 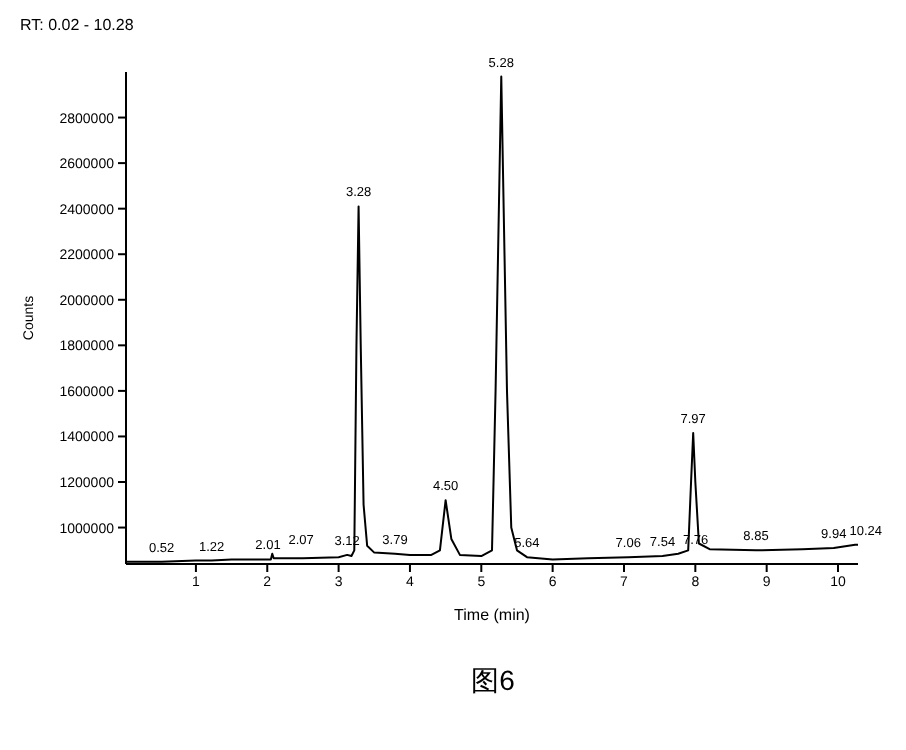 I want to click on caption: 图6, so click(x=493, y=682).